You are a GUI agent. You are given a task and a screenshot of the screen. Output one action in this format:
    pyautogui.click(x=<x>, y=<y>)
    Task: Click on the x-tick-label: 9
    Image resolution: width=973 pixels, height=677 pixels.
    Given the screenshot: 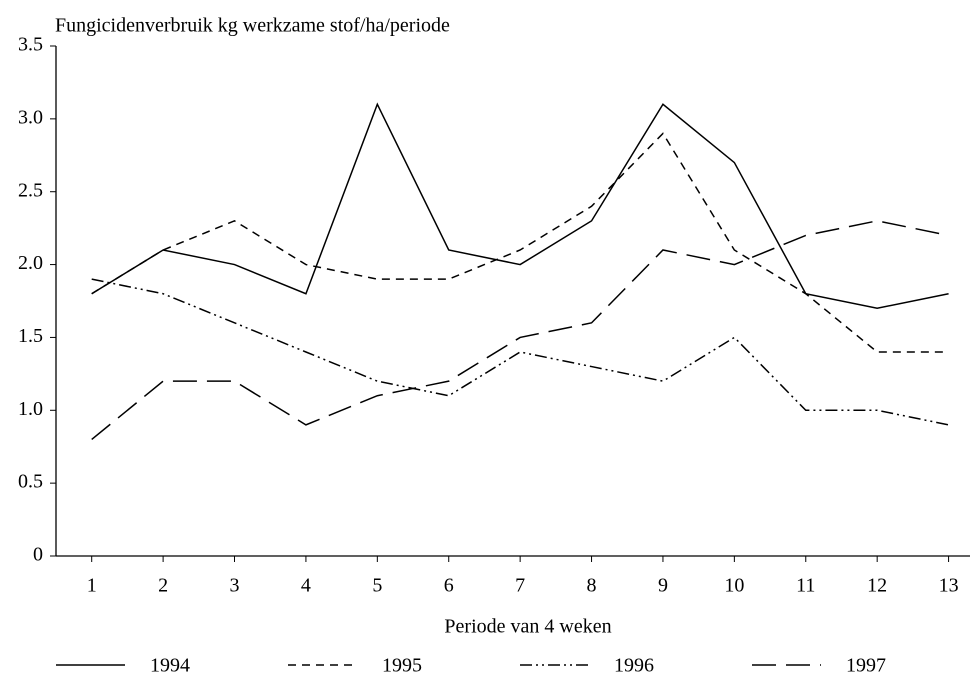 What is the action you would take?
    pyautogui.click(x=663, y=586)
    